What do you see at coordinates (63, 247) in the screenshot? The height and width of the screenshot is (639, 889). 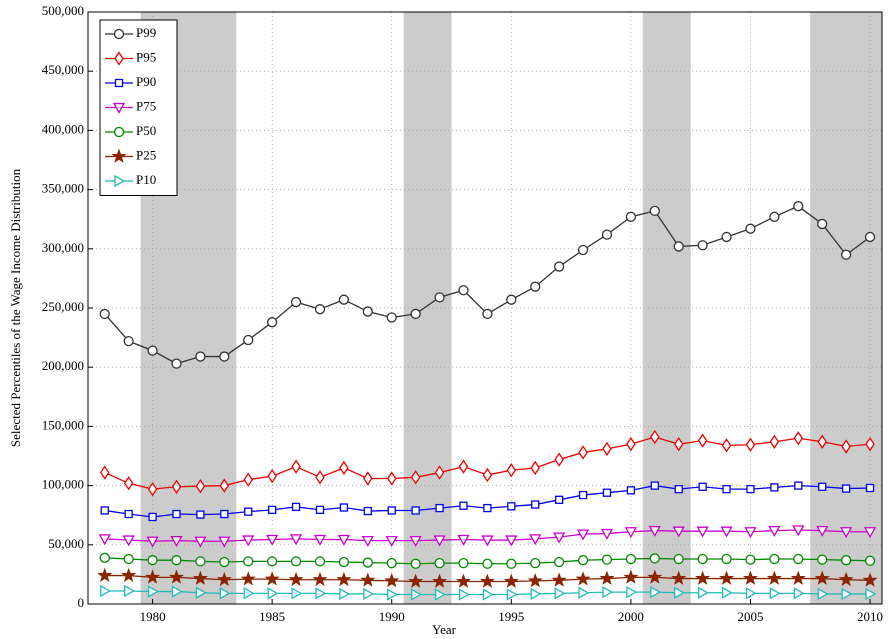 I see `y-tick-label: 300,000` at bounding box center [63, 247].